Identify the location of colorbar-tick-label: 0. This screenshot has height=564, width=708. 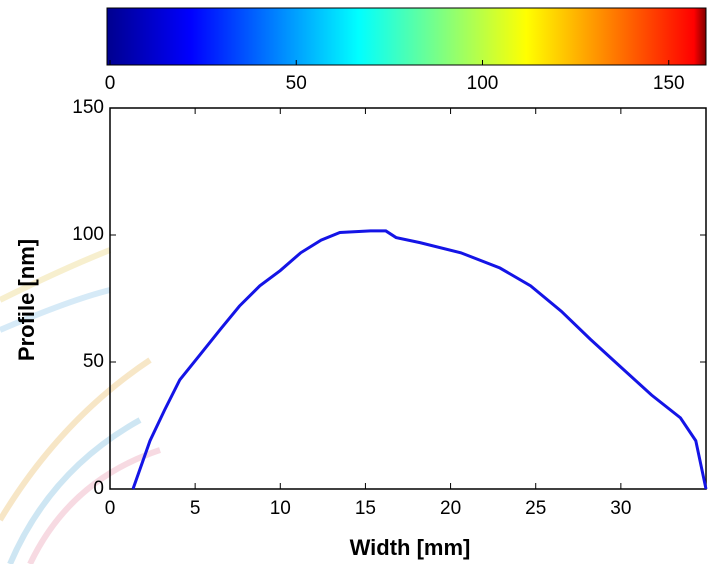
(110, 83).